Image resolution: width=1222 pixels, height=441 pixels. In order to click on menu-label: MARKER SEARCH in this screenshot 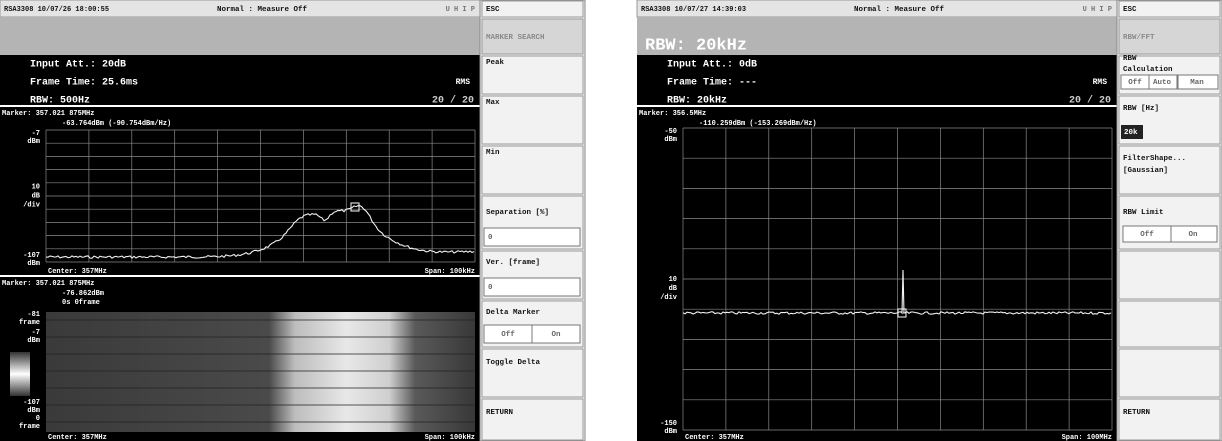, I will do `click(515, 38)`.